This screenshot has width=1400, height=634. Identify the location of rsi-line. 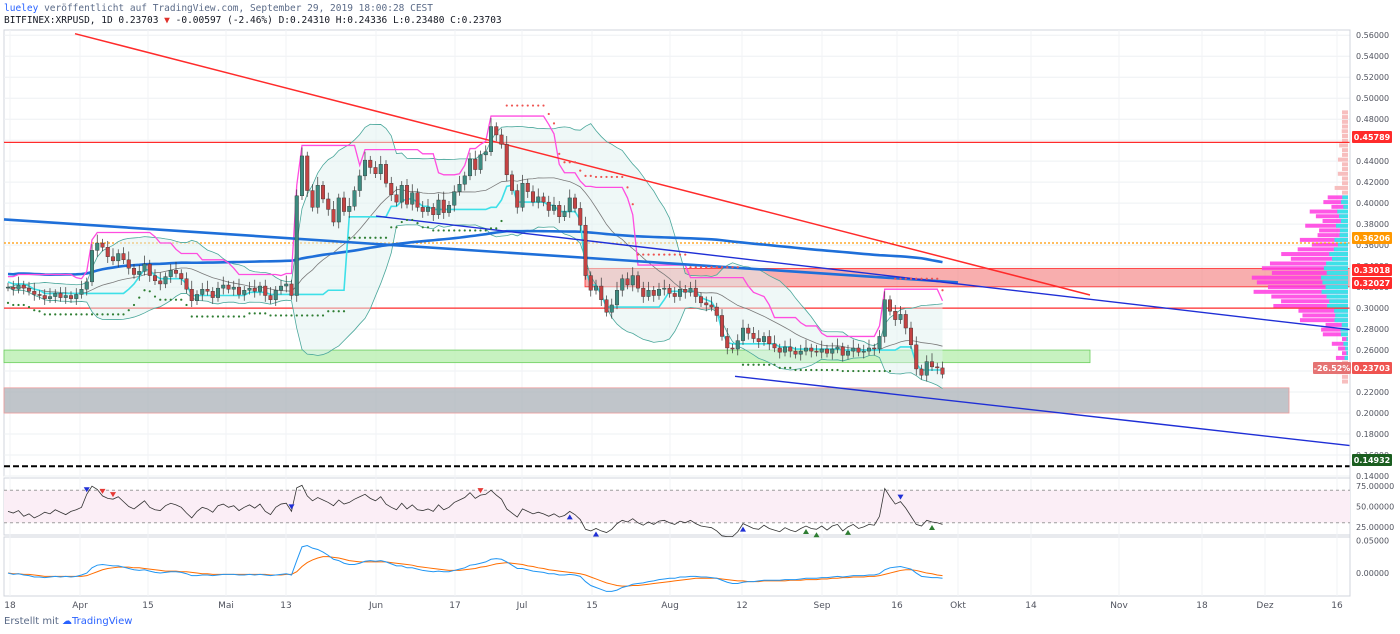
(475, 511).